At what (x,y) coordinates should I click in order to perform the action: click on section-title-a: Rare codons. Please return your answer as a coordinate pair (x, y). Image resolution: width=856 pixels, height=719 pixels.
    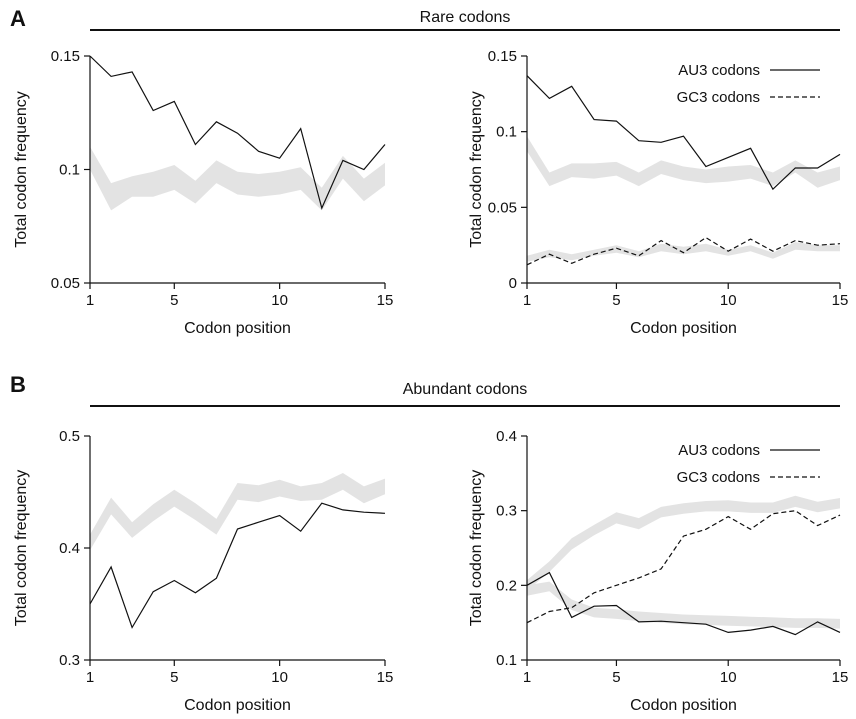
    Looking at the image, I should click on (465, 17).